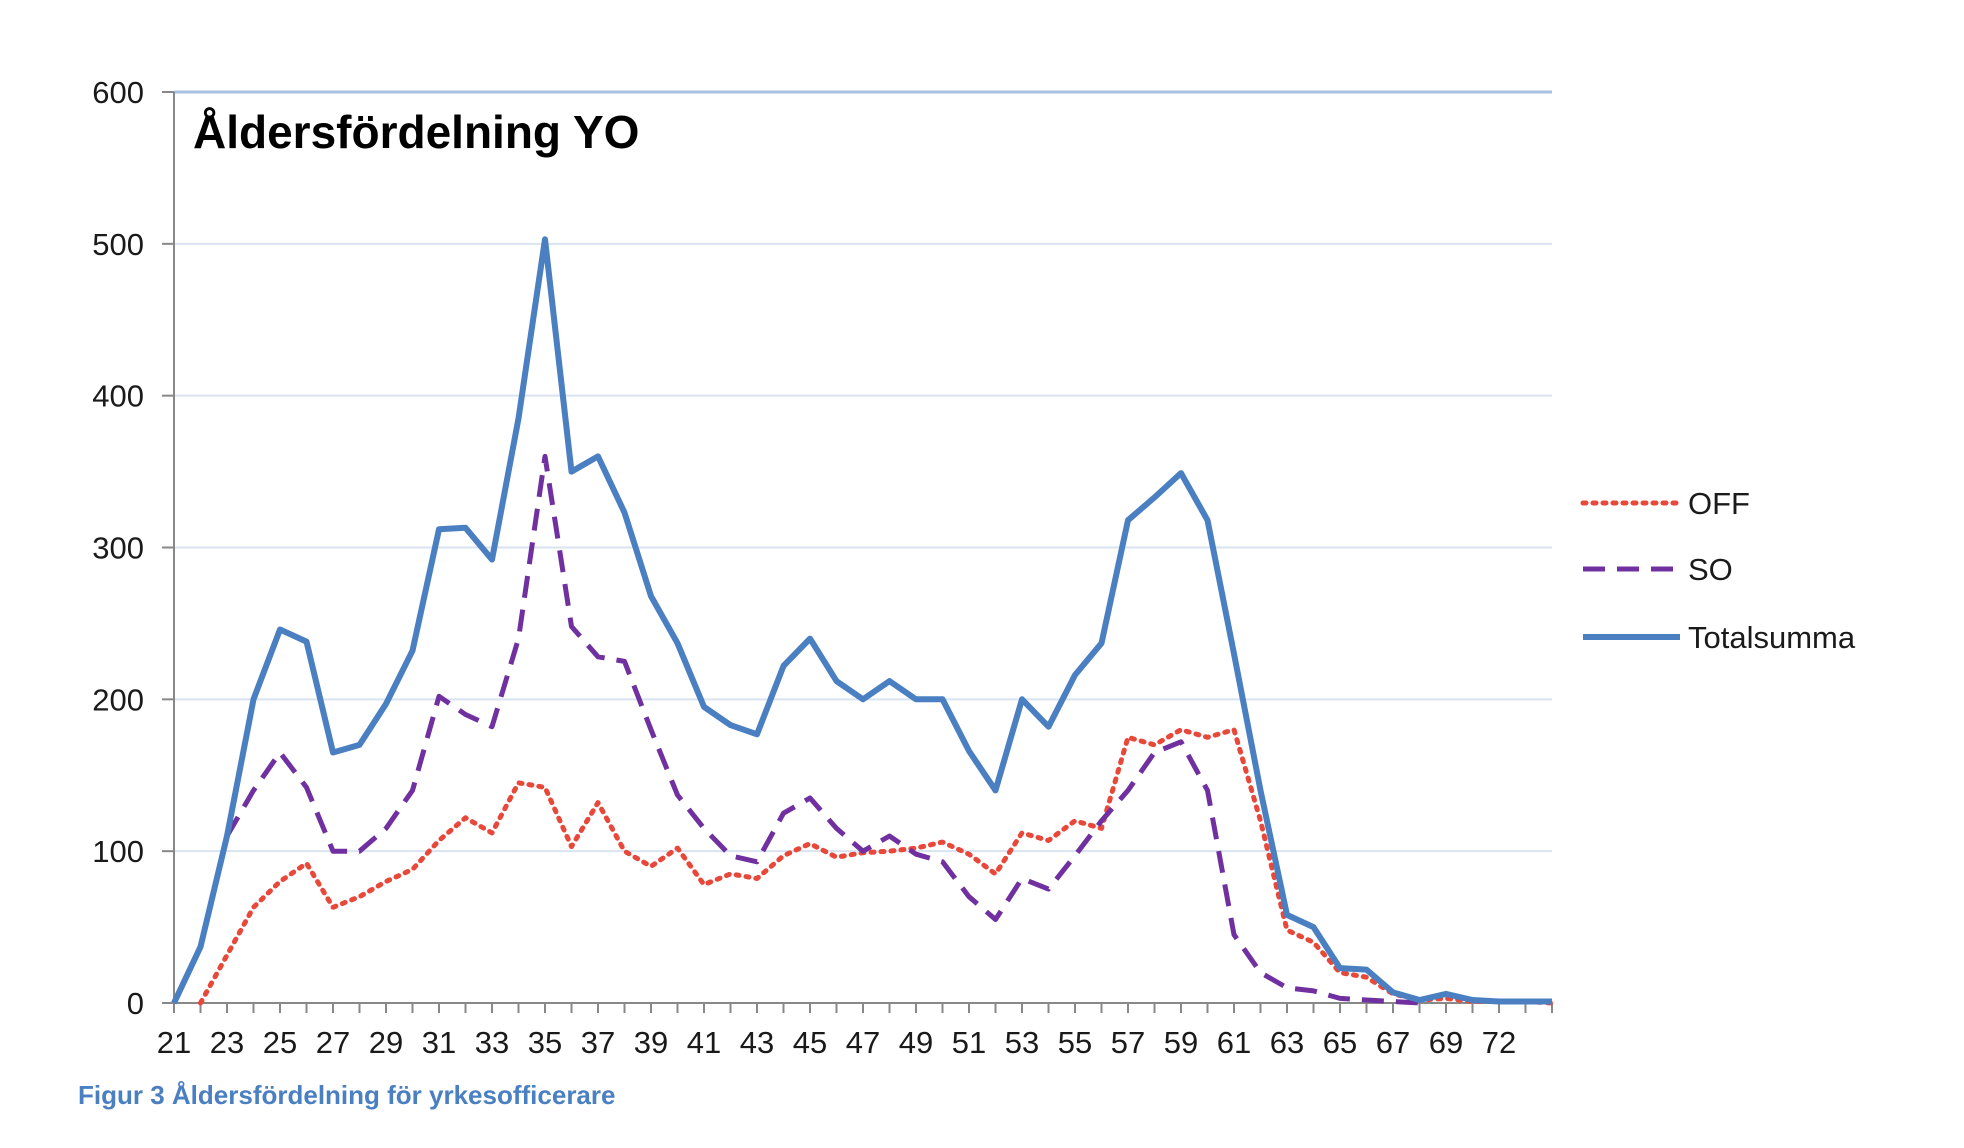  I want to click on x-tick-label: 63, so click(1287, 1042).